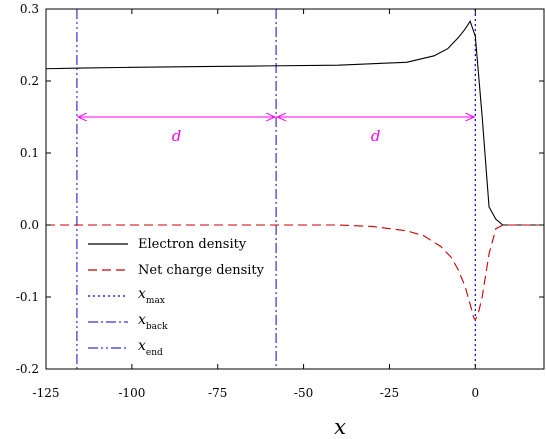  What do you see at coordinates (340, 427) in the screenshot?
I see `x-axis-title: x` at bounding box center [340, 427].